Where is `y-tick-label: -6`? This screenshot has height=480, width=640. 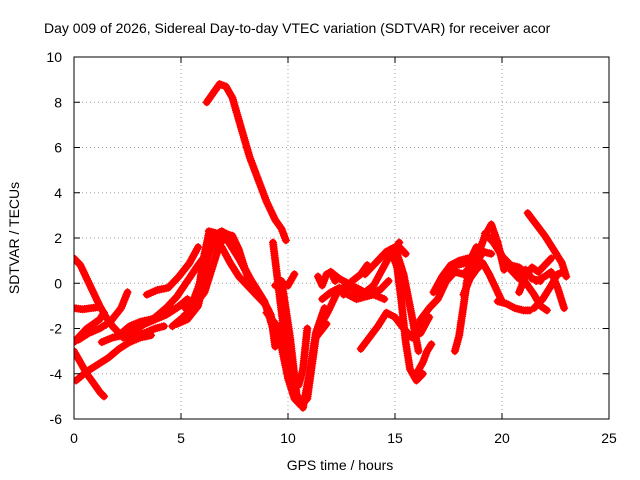 y-tick-label: -6 is located at coordinates (56, 419).